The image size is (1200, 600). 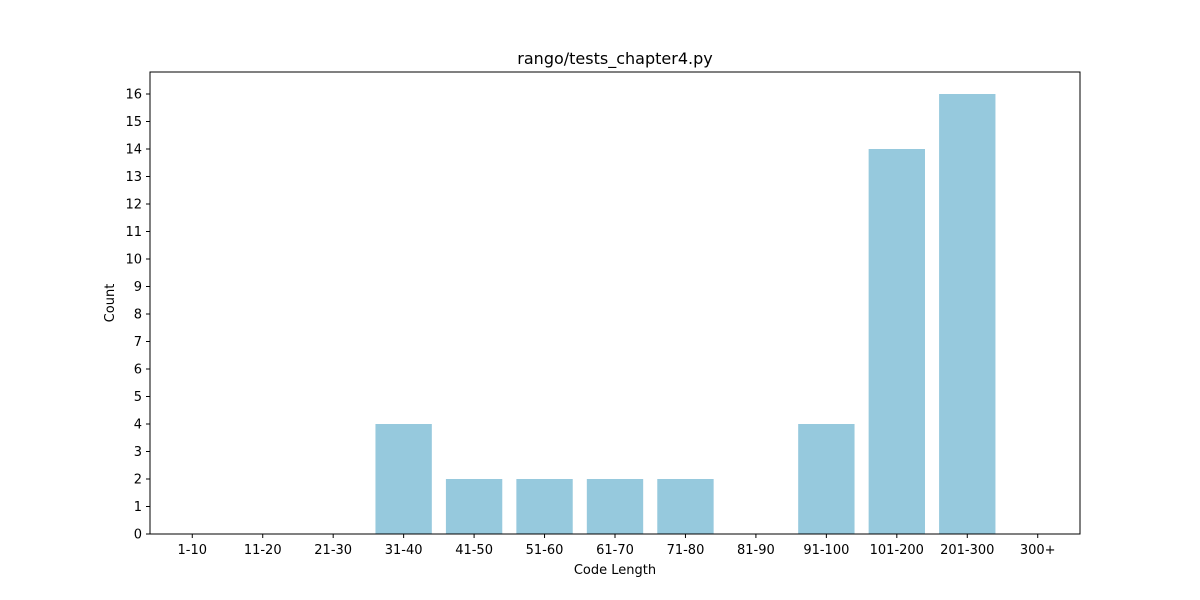 What do you see at coordinates (138, 287) in the screenshot?
I see `y-tick-label: 9` at bounding box center [138, 287].